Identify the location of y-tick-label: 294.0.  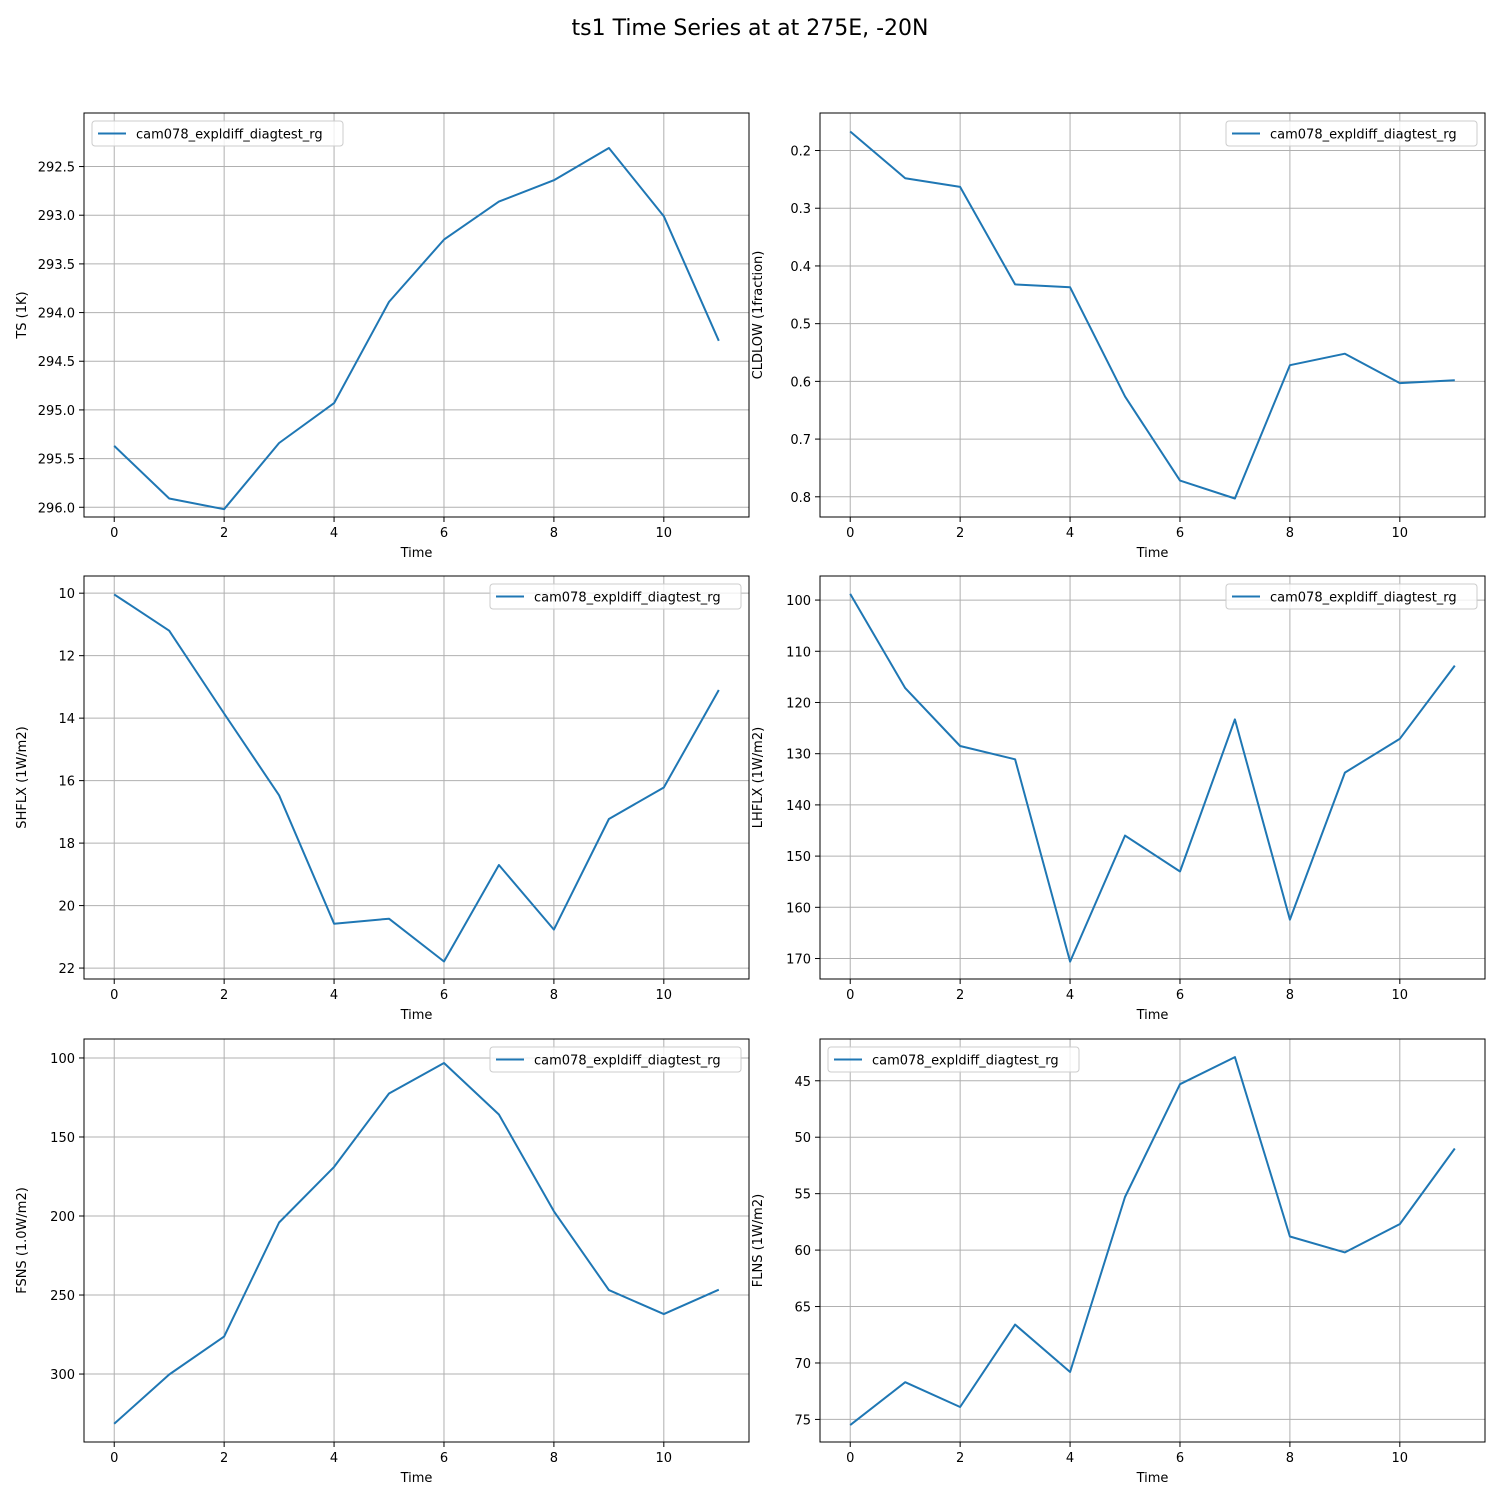
(56, 314).